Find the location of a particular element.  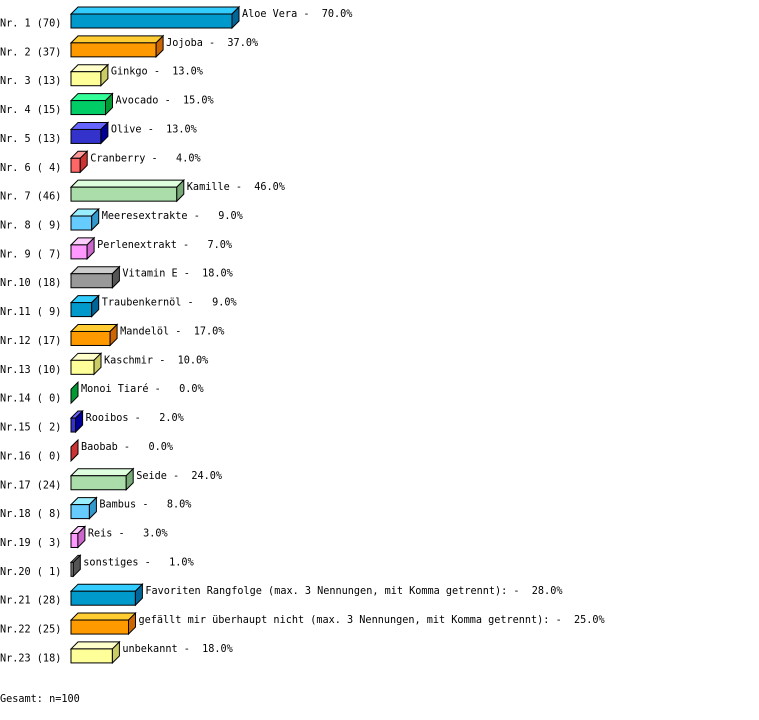

row-label: Nr.15 ( 2) is located at coordinates (30, 428).